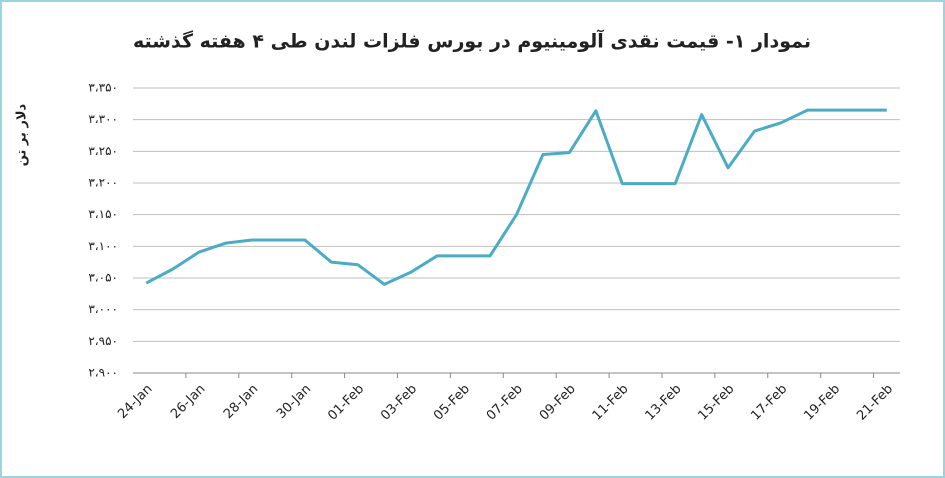 Image resolution: width=945 pixels, height=478 pixels. I want to click on y-tick-label: ۳،۰۵۰, so click(103, 278).